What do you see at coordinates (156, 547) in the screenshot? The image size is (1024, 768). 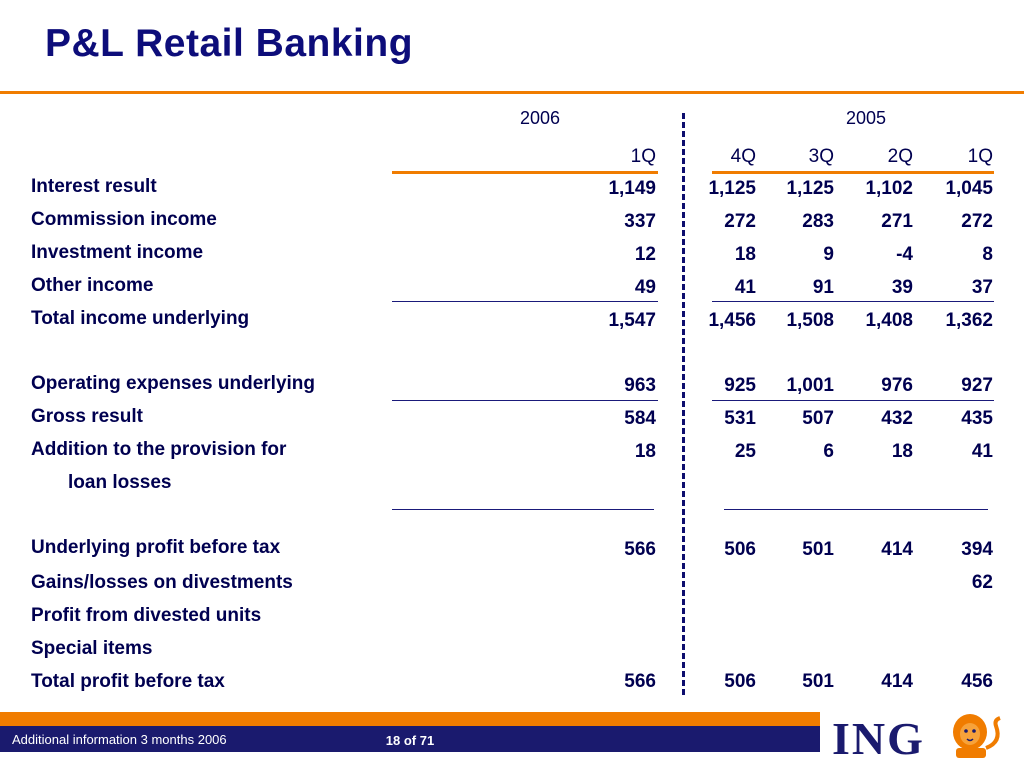 I see `row-label: Underlying profit before tax` at bounding box center [156, 547].